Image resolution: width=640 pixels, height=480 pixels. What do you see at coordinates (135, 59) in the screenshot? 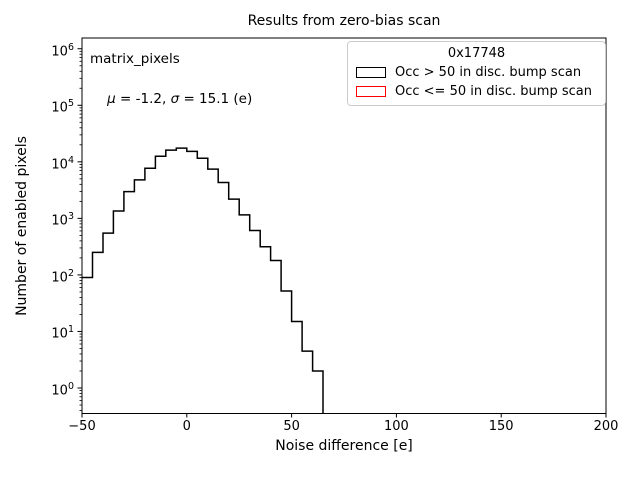
I see `annotation-dataset-name: matrix_pixels` at bounding box center [135, 59].